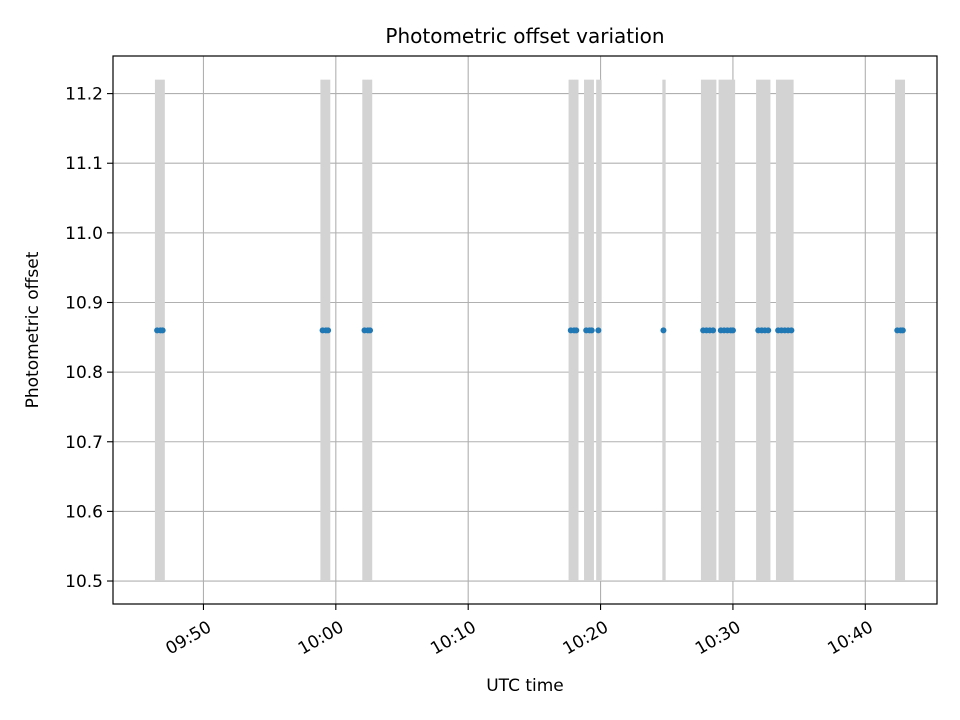  Describe the element at coordinates (84, 95) in the screenshot. I see `y-tick-label: 11.2` at that location.